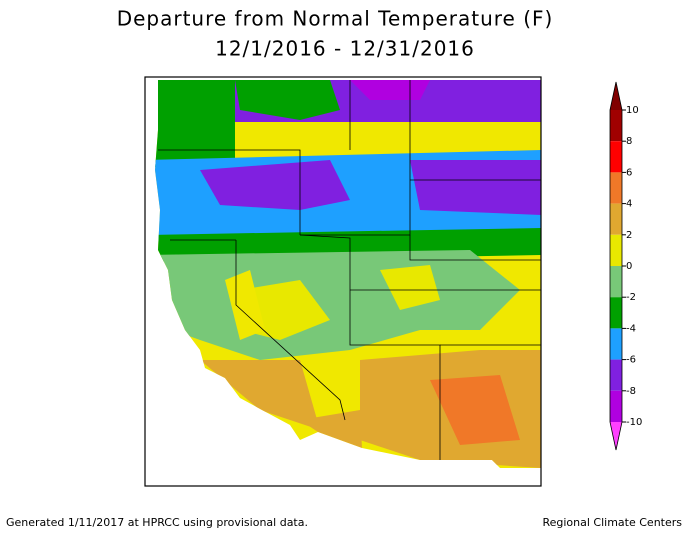 The image size is (688, 535). Describe the element at coordinates (631, 391) in the screenshot. I see `colorbar-label: -8` at that location.